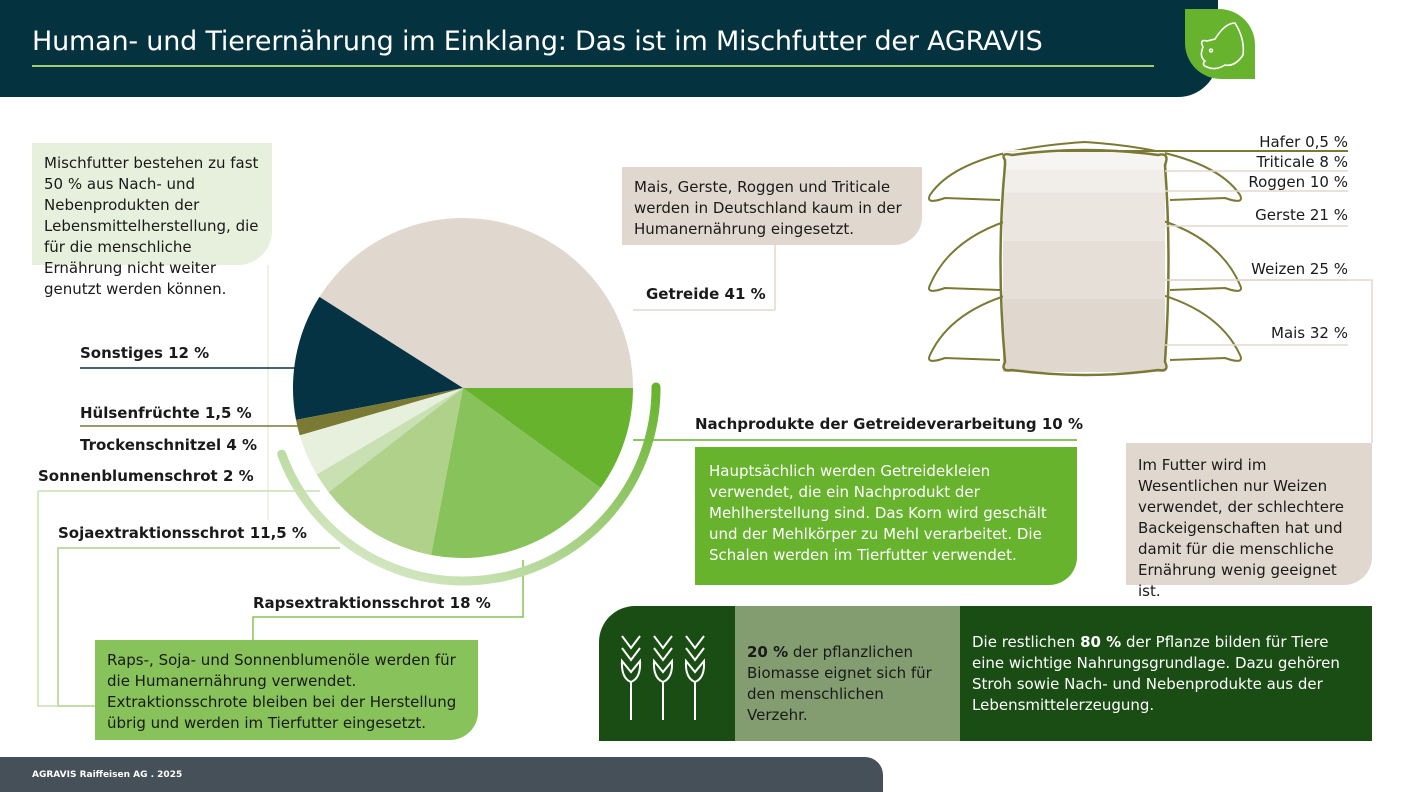  I want to click on label-huelsenfruechte: Hülsenfrüchte 1,5 %, so click(166, 413).